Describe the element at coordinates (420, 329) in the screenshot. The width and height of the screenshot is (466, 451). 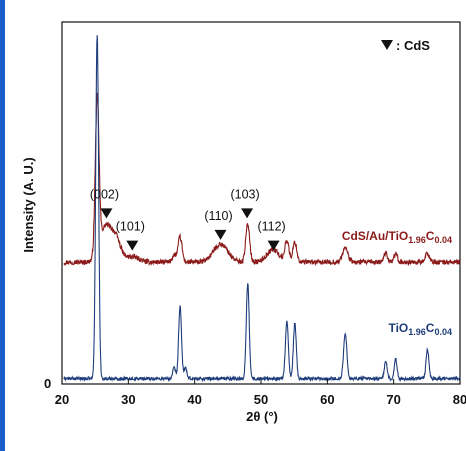
I see `series-label-1: TiO1.96C0.04` at that location.